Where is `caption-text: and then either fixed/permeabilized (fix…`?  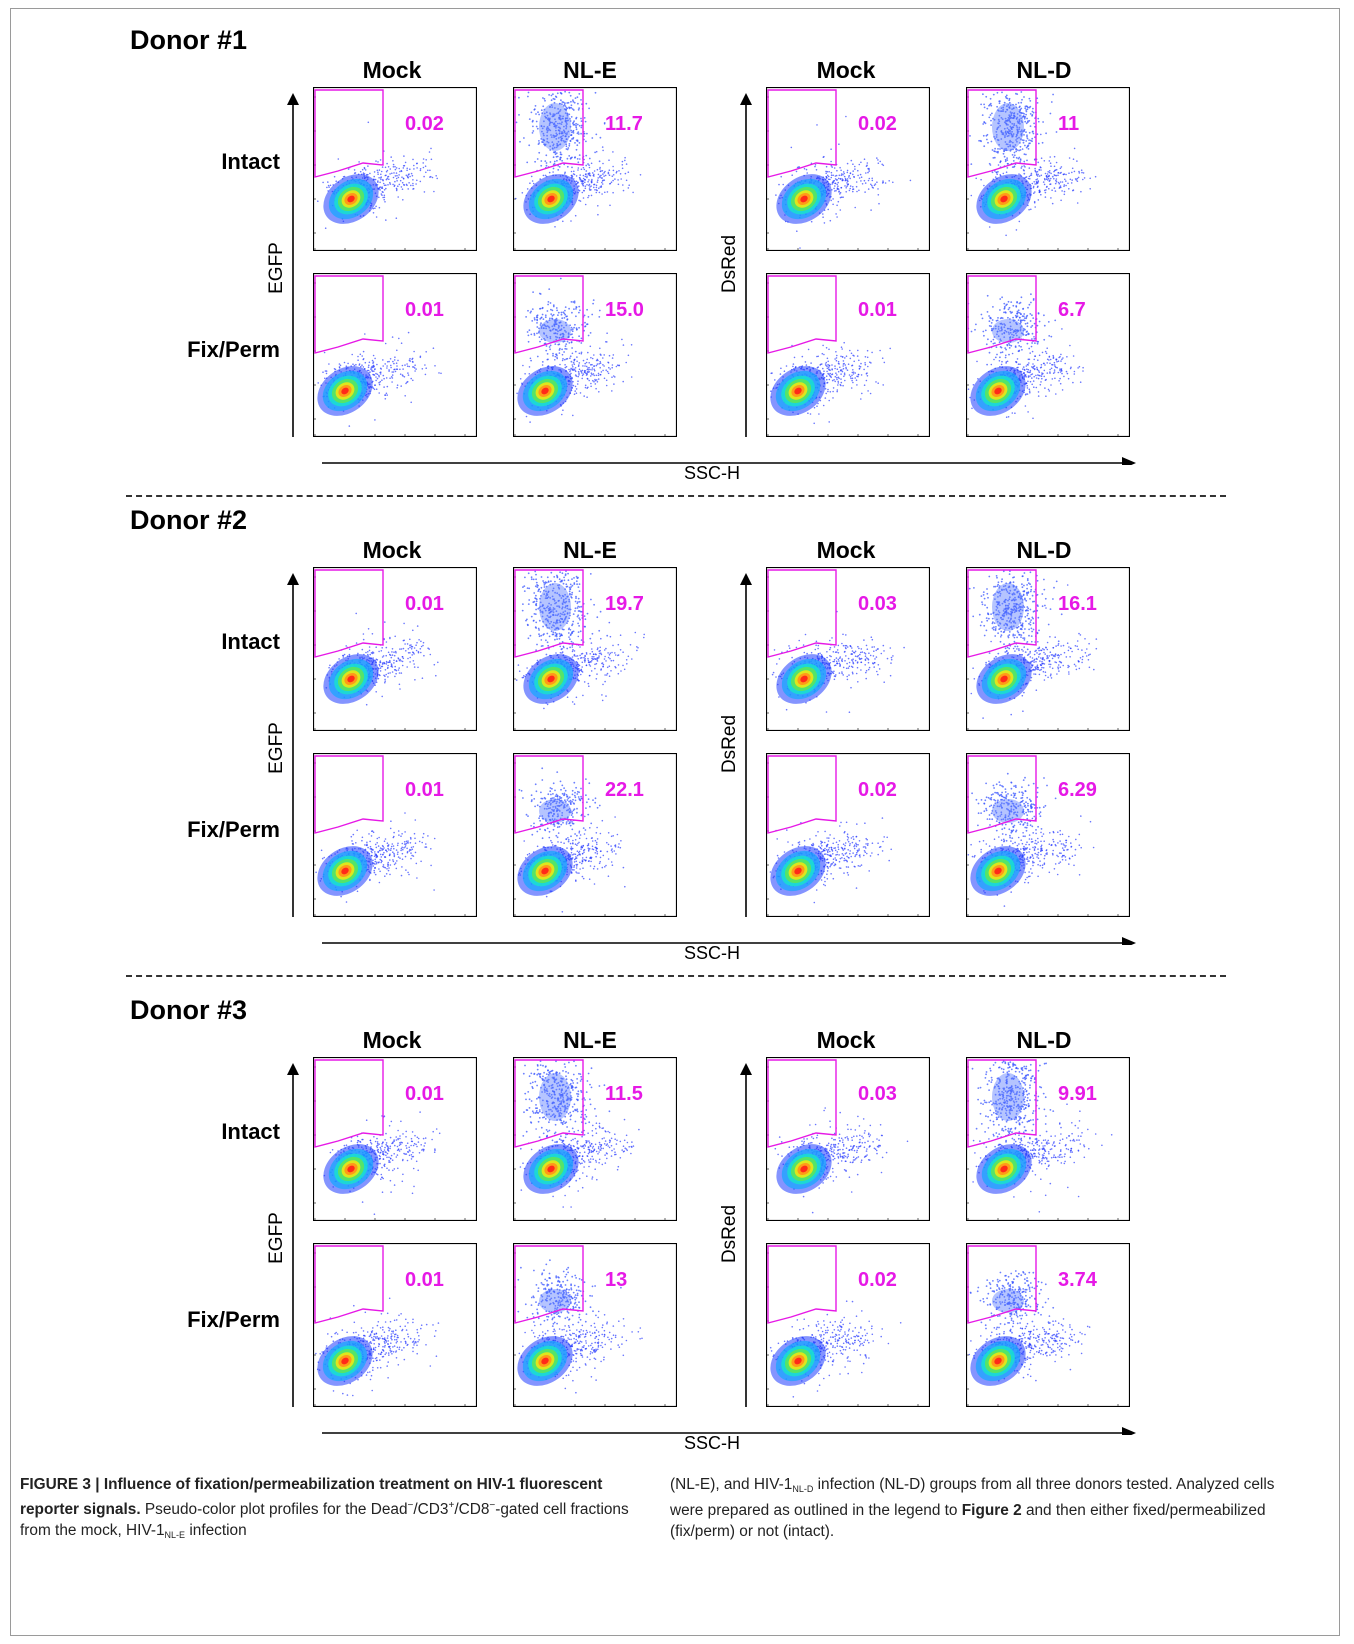
caption-text: and then either fixed/permeabilized (fix… is located at coordinates (968, 1521).